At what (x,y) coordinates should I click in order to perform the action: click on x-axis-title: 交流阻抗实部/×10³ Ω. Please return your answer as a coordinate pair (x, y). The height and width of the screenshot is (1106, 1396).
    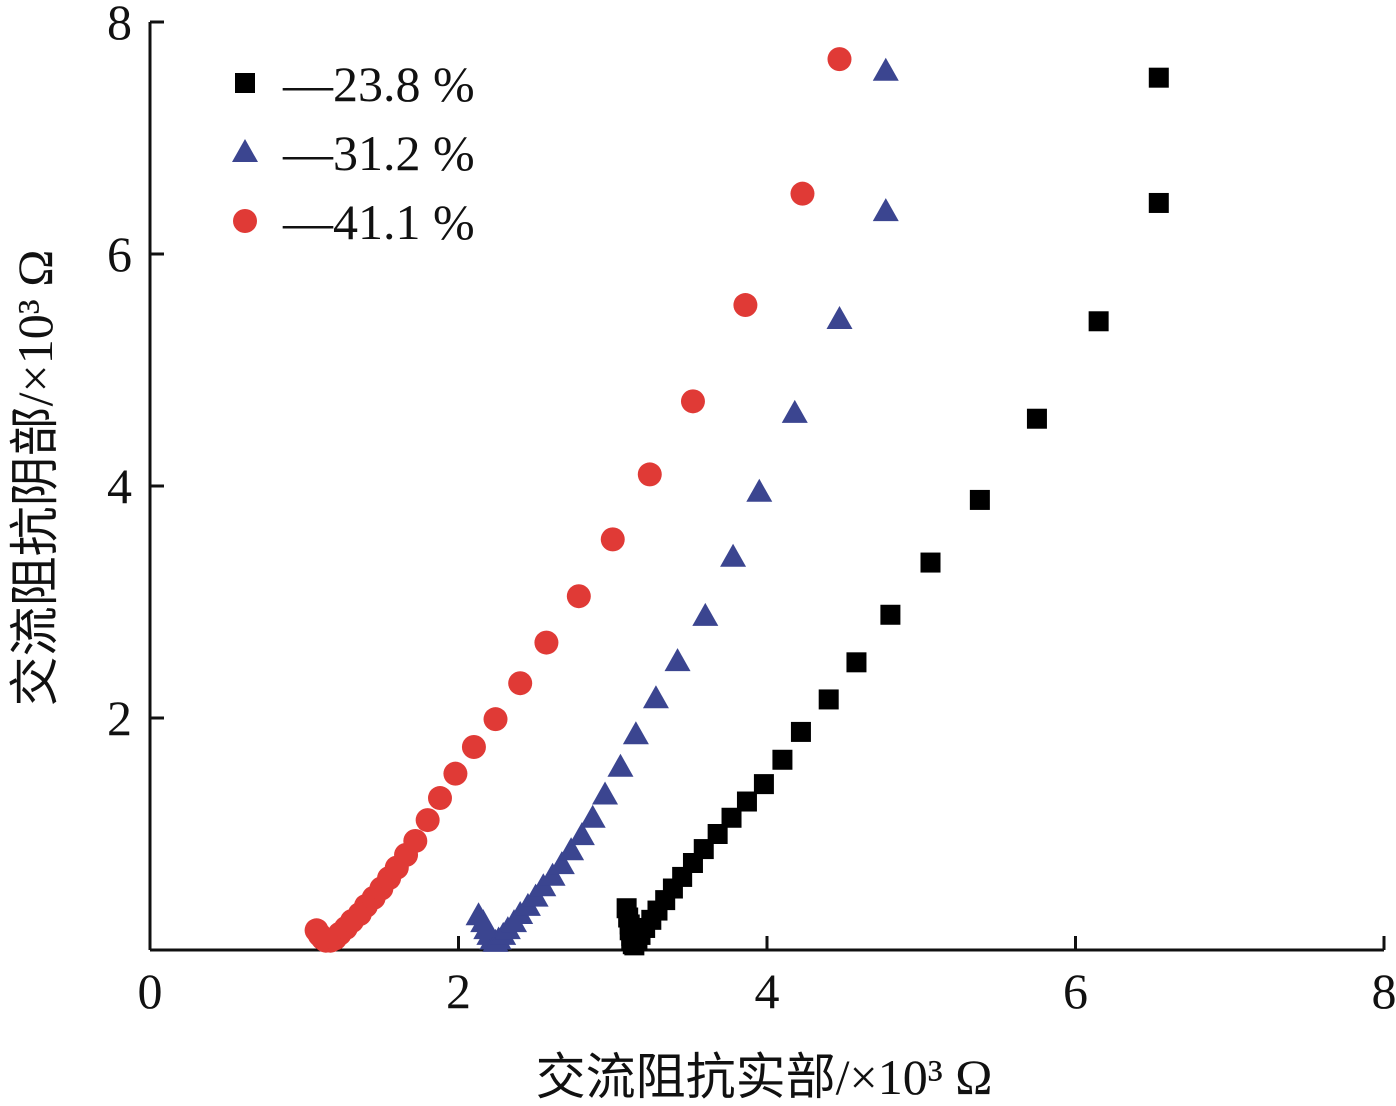
    Looking at the image, I should click on (764, 1077).